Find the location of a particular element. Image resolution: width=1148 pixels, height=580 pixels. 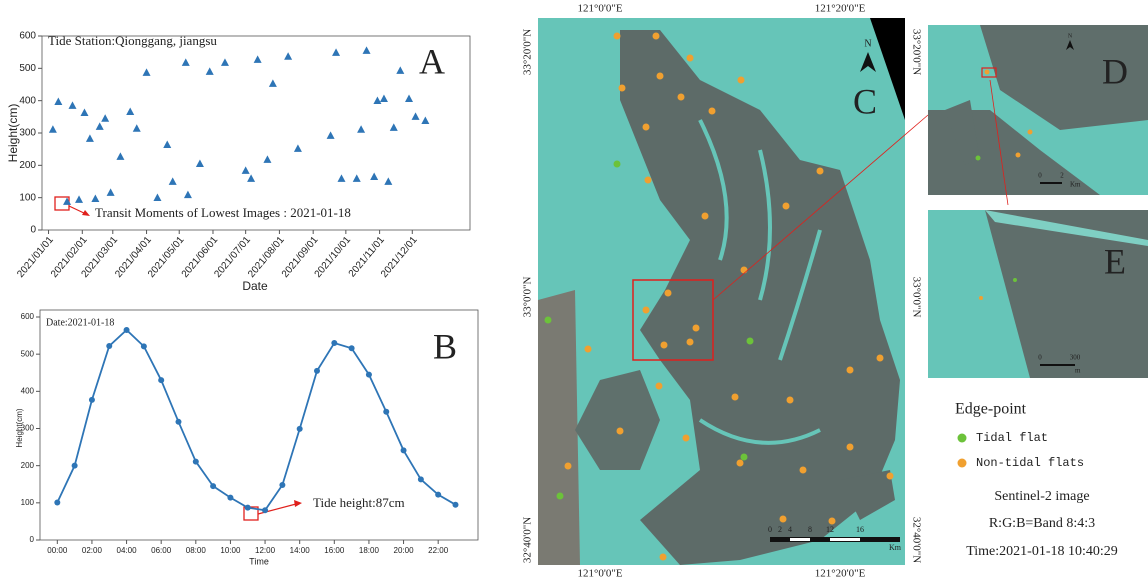

water is located at coordinates (979, 294).